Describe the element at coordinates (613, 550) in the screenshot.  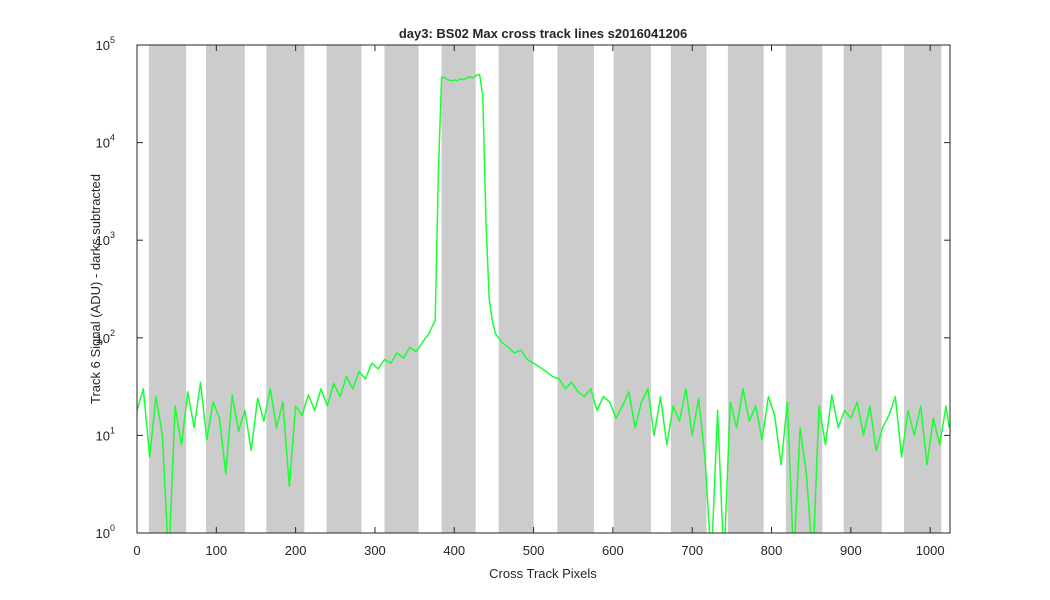
I see `x-tick-label: 600` at that location.